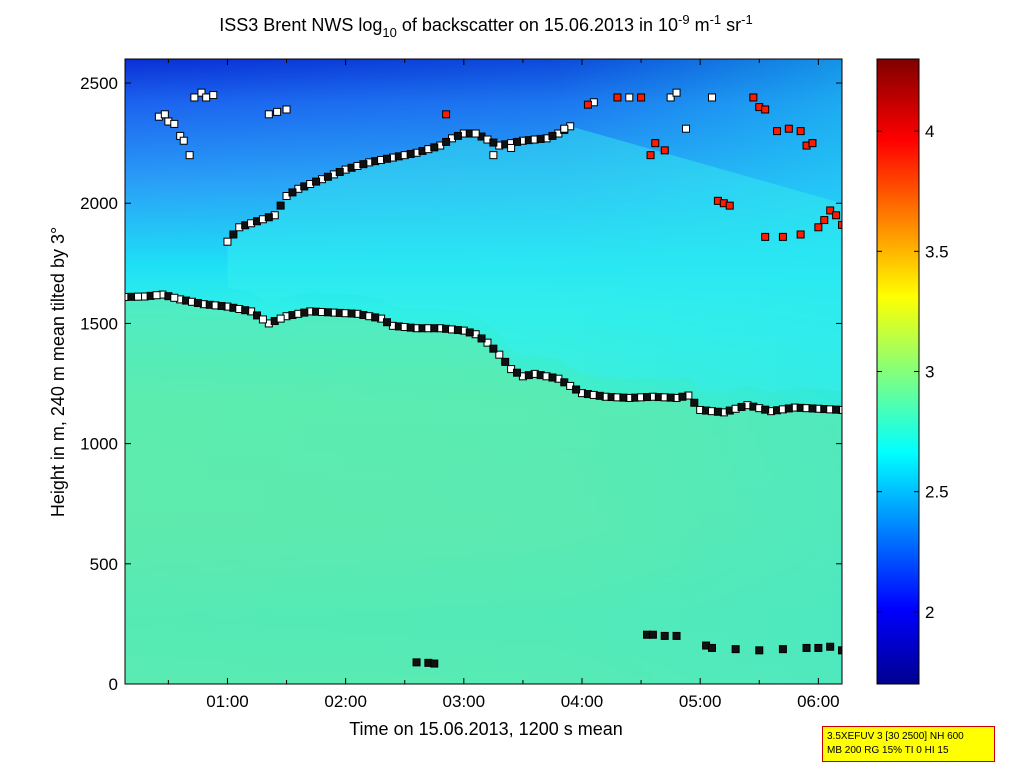 Image resolution: width=1023 pixels, height=767 pixels. I want to click on x-axis-label: Time on 15.06.2013, 1200 s mean, so click(486, 729).